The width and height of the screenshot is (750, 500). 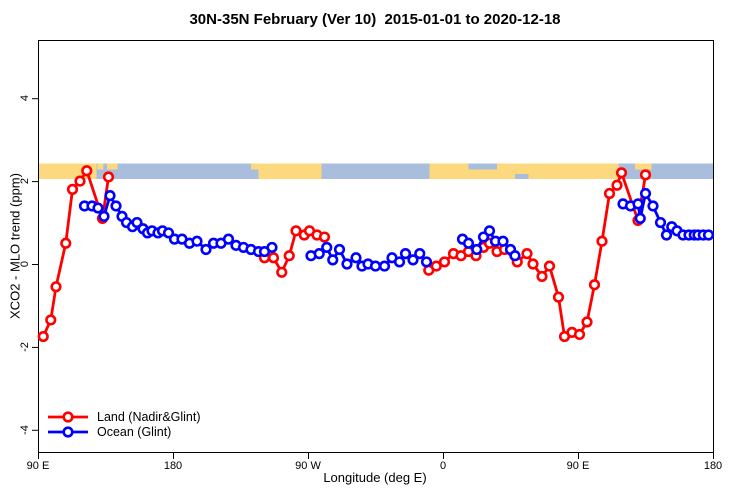 What do you see at coordinates (443, 466) in the screenshot?
I see `x-tick-label: 0` at bounding box center [443, 466].